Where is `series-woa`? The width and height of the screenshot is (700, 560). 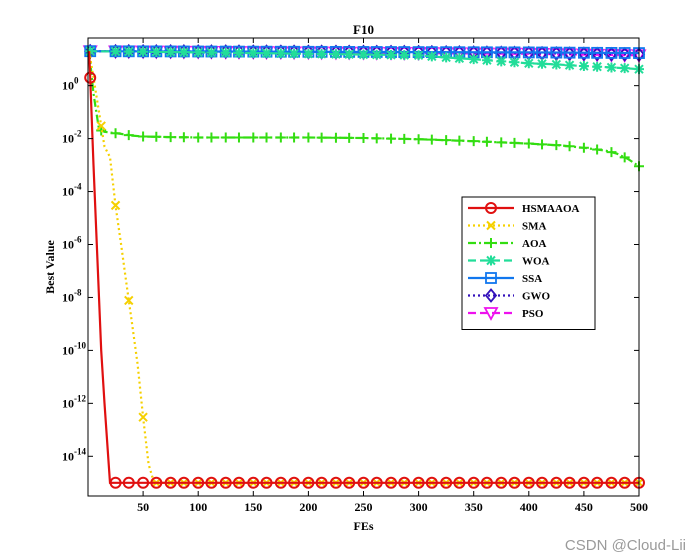 series-woa is located at coordinates (364, 60).